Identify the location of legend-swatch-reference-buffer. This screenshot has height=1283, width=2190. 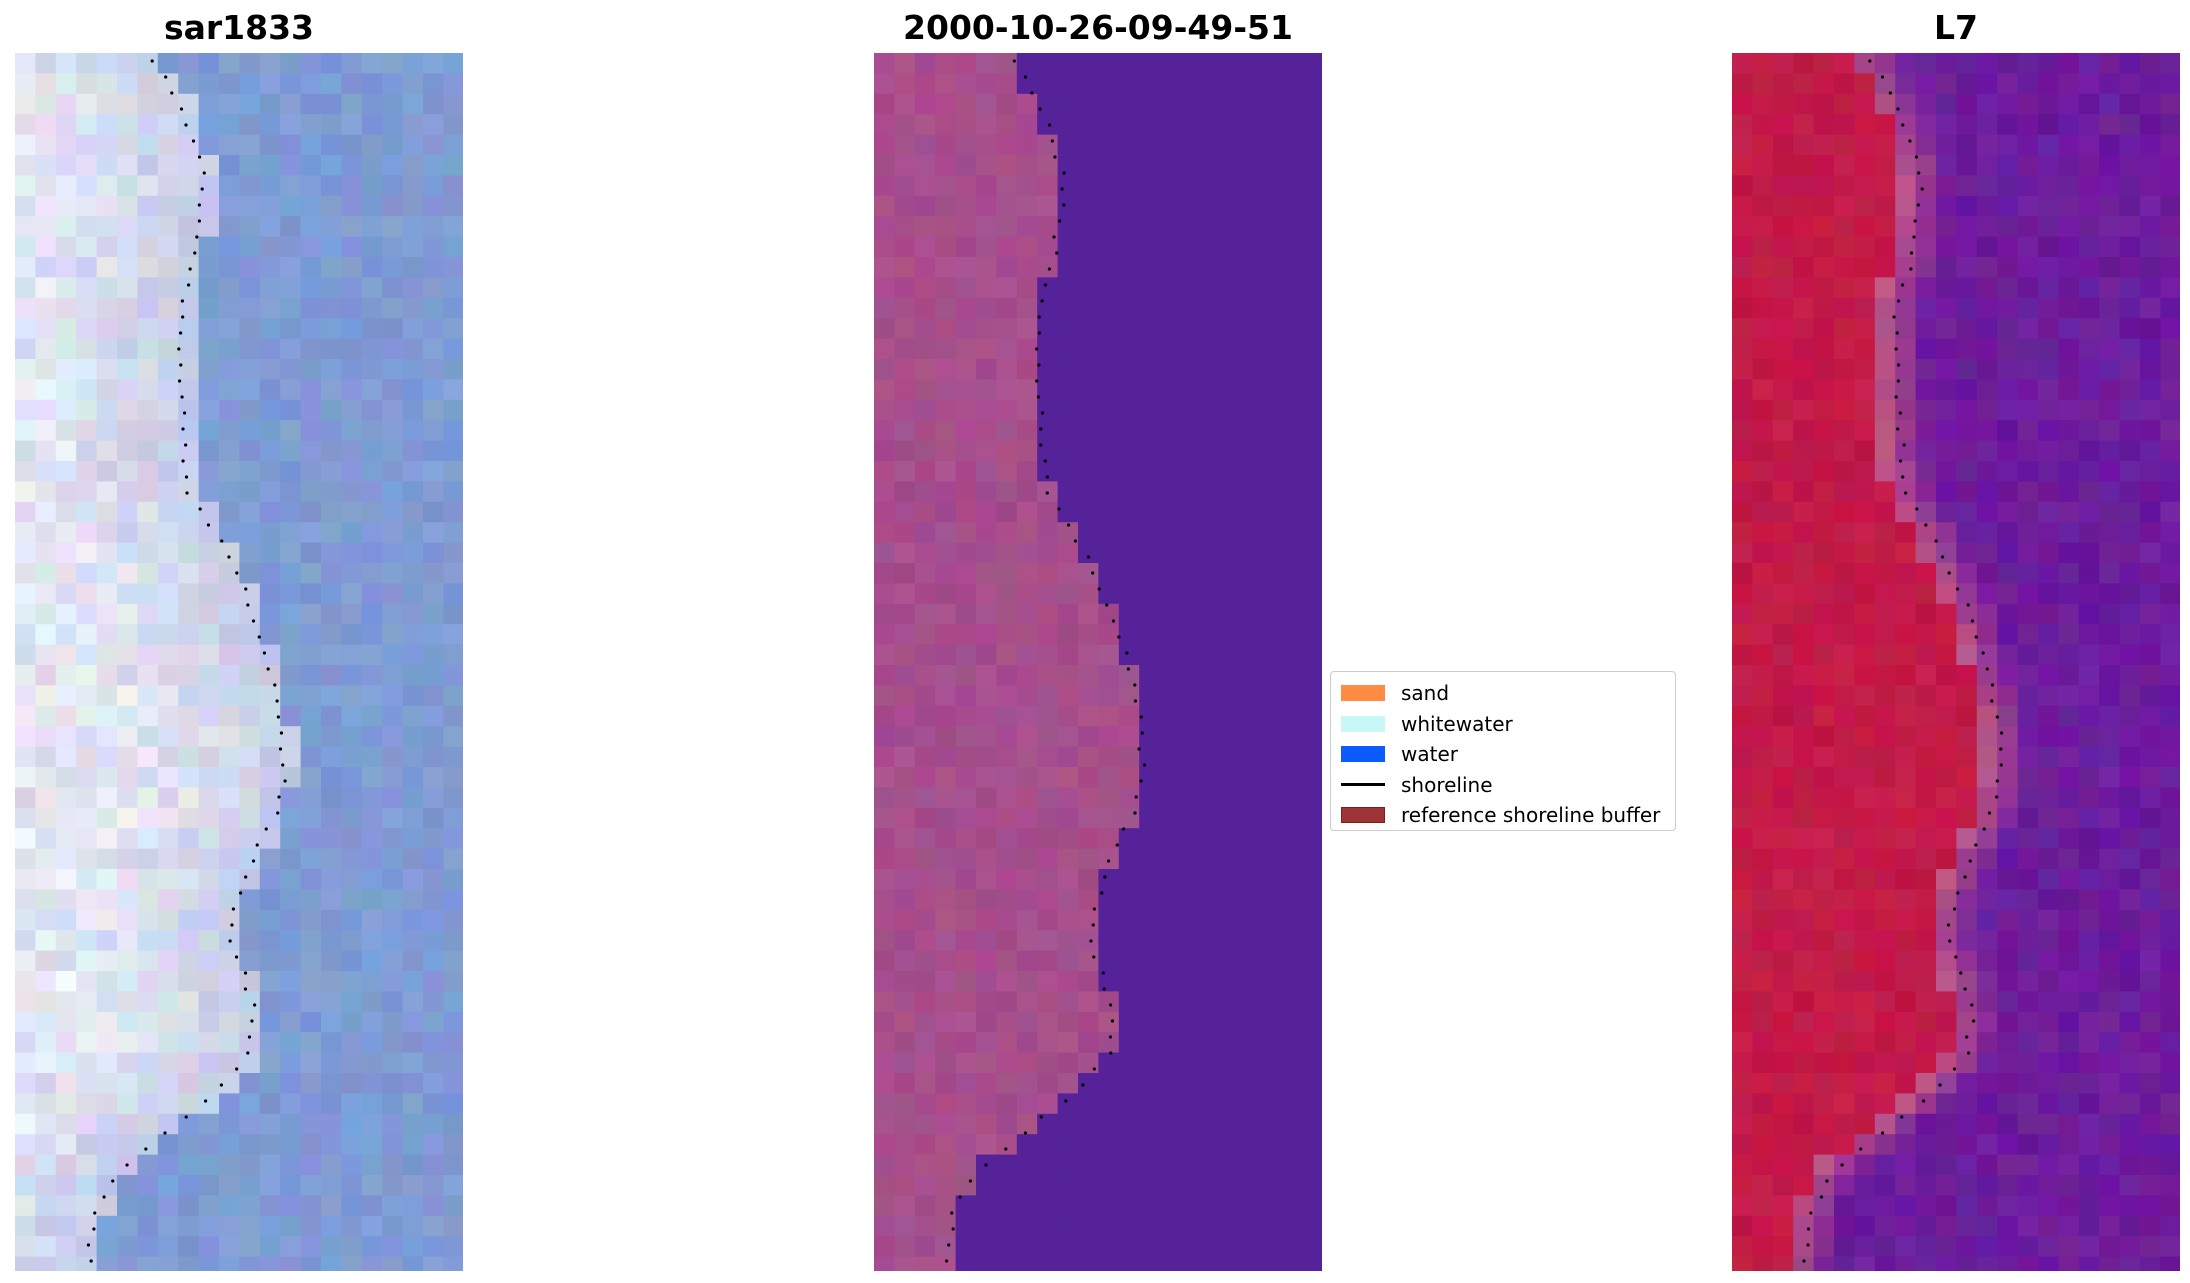
(1363, 815).